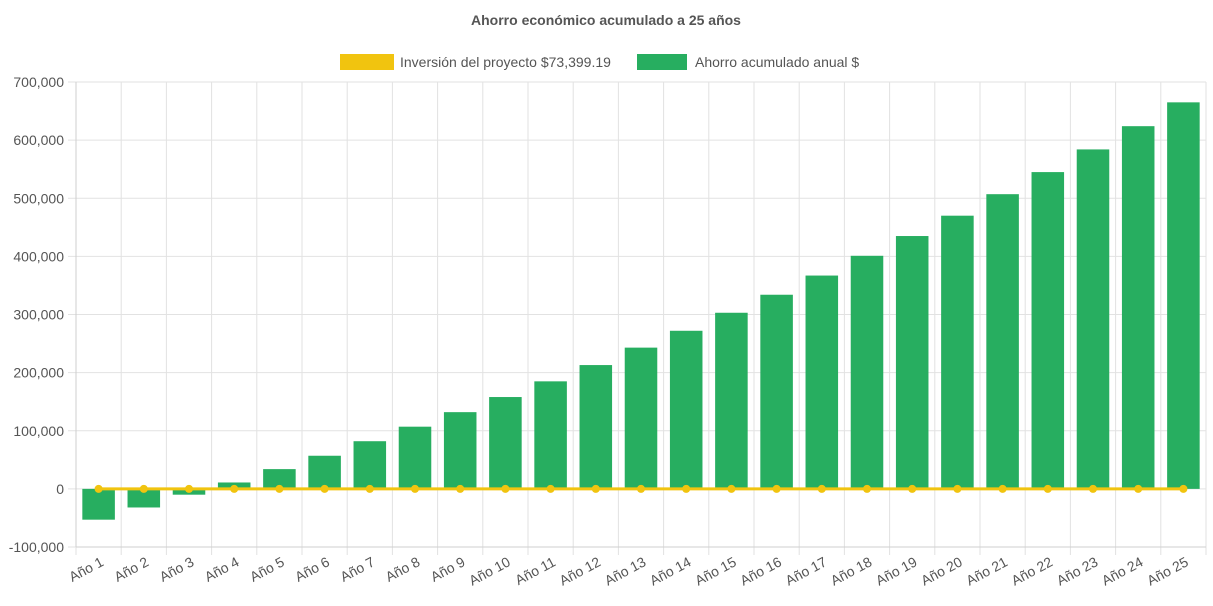 The height and width of the screenshot is (606, 1213). Describe the element at coordinates (896, 570) in the screenshot. I see `x-tick-label: Año 19` at that location.